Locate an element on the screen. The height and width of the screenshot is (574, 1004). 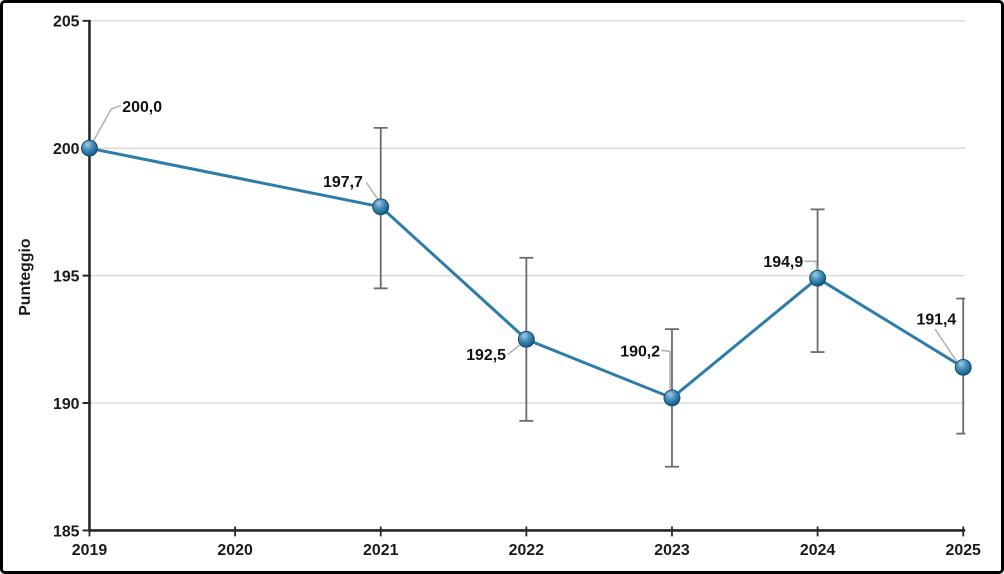
leader-line-2023 is located at coordinates (666, 369).